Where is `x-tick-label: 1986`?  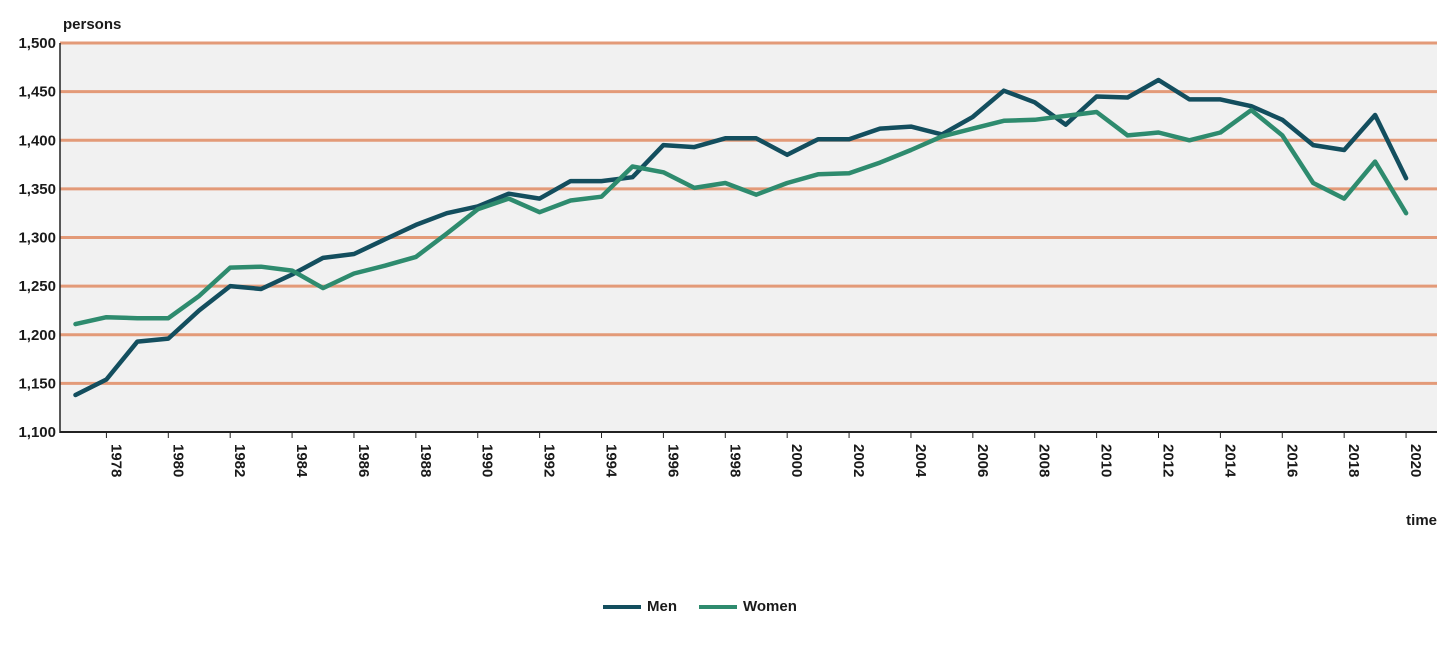
x-tick-label: 1986 is located at coordinates (363, 460).